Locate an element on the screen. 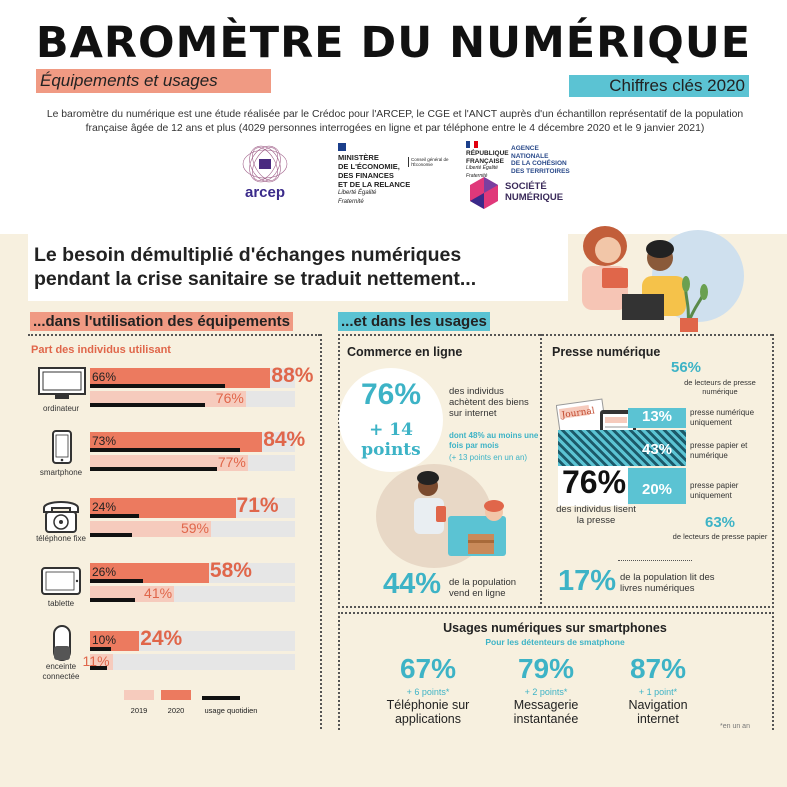  label-daily-ordinateur: 66% is located at coordinates (104, 377).